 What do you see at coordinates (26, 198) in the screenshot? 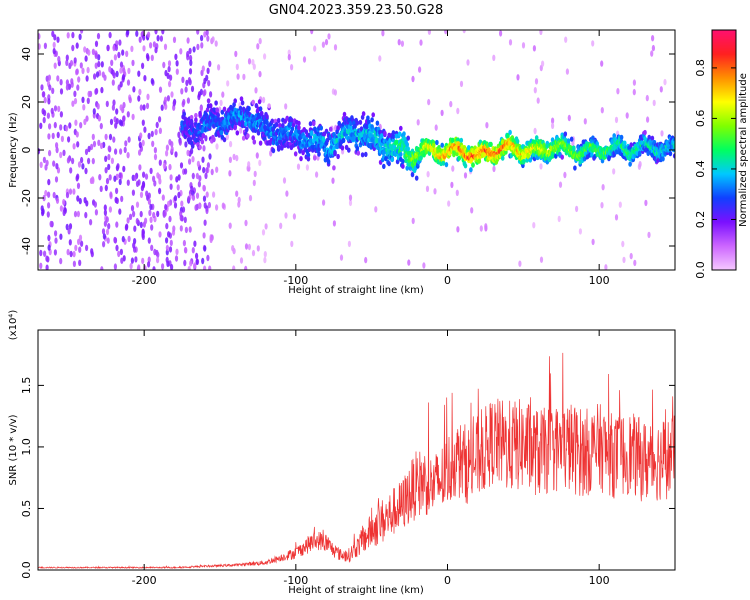
I see `y-tick-label: -20` at bounding box center [26, 198].